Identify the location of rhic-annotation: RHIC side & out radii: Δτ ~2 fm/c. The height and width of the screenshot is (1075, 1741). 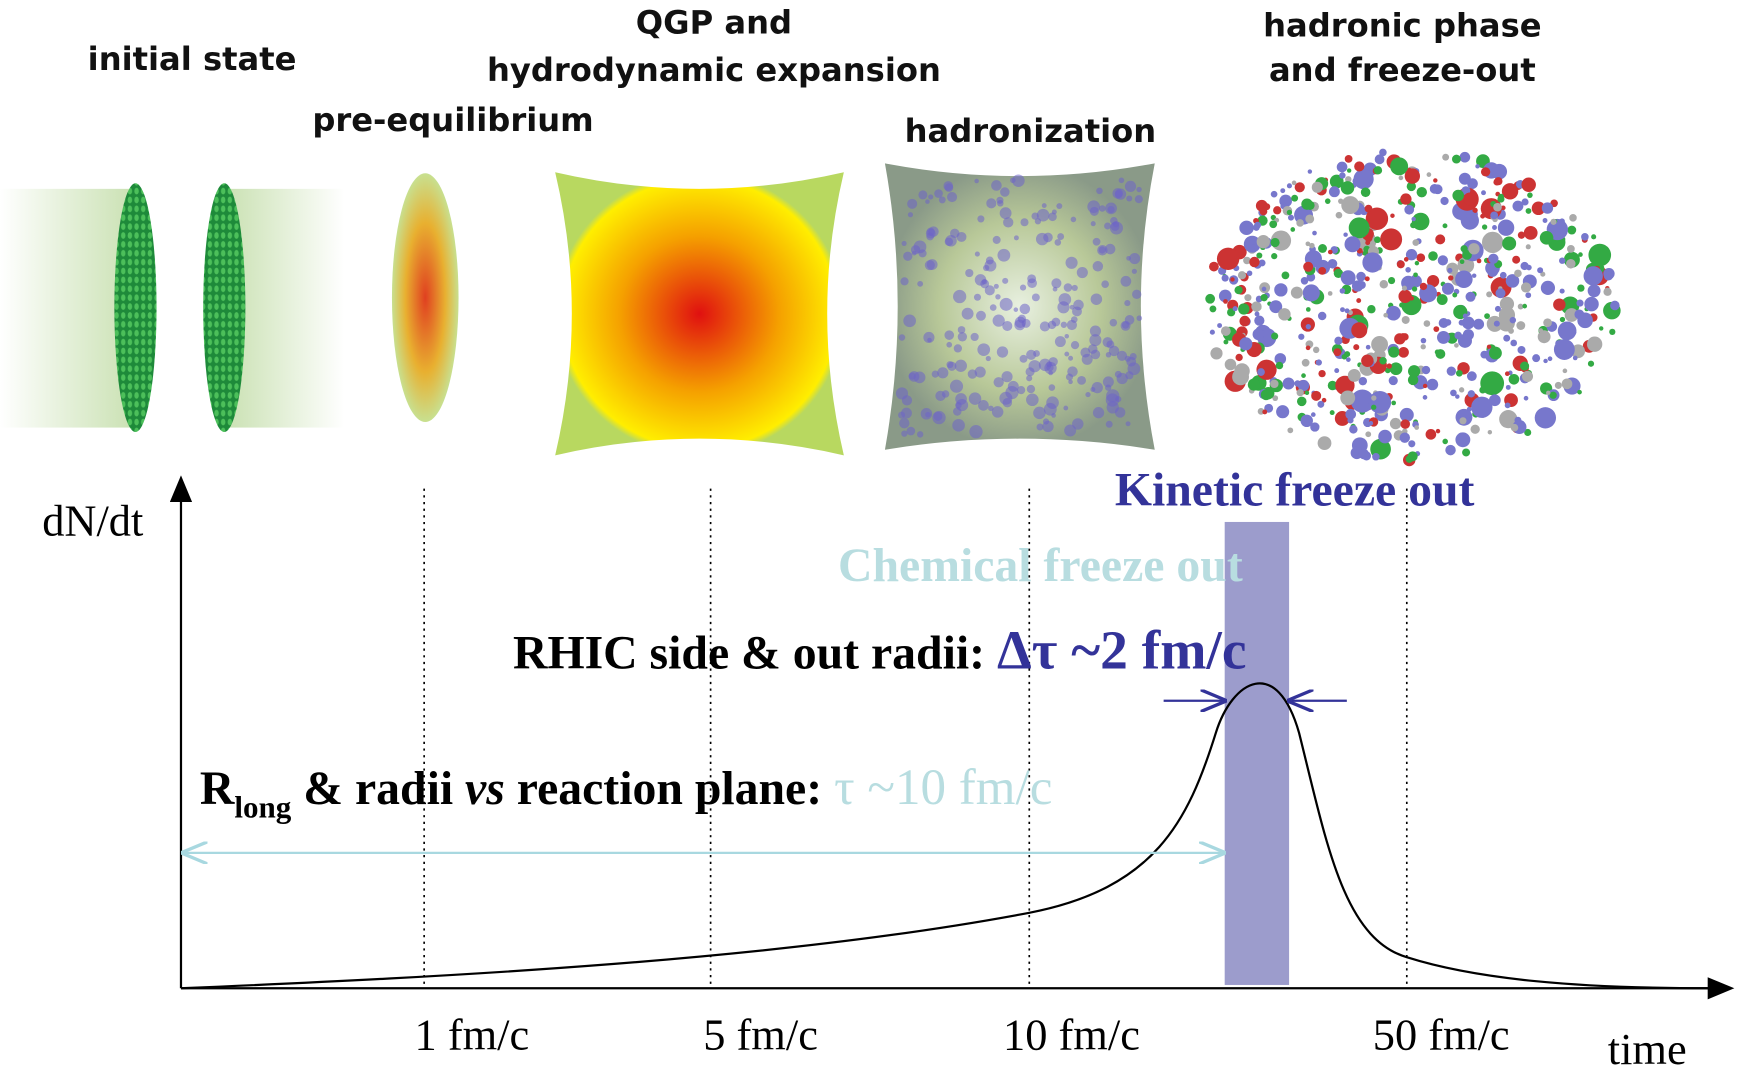
(880, 651).